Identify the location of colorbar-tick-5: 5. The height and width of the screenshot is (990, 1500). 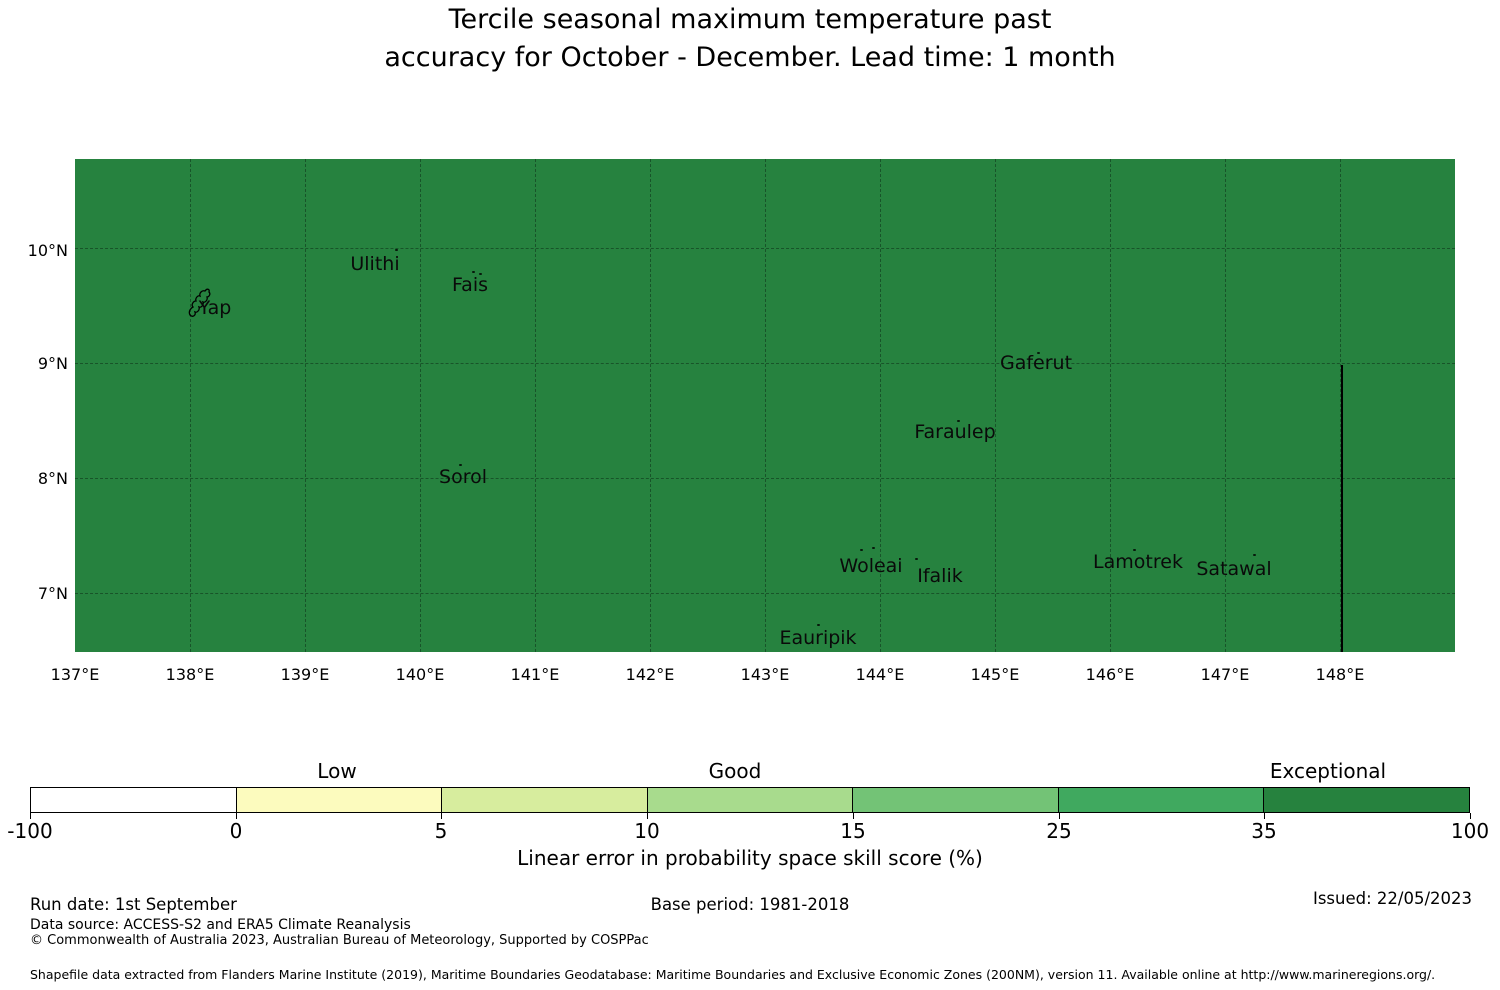
(441, 831).